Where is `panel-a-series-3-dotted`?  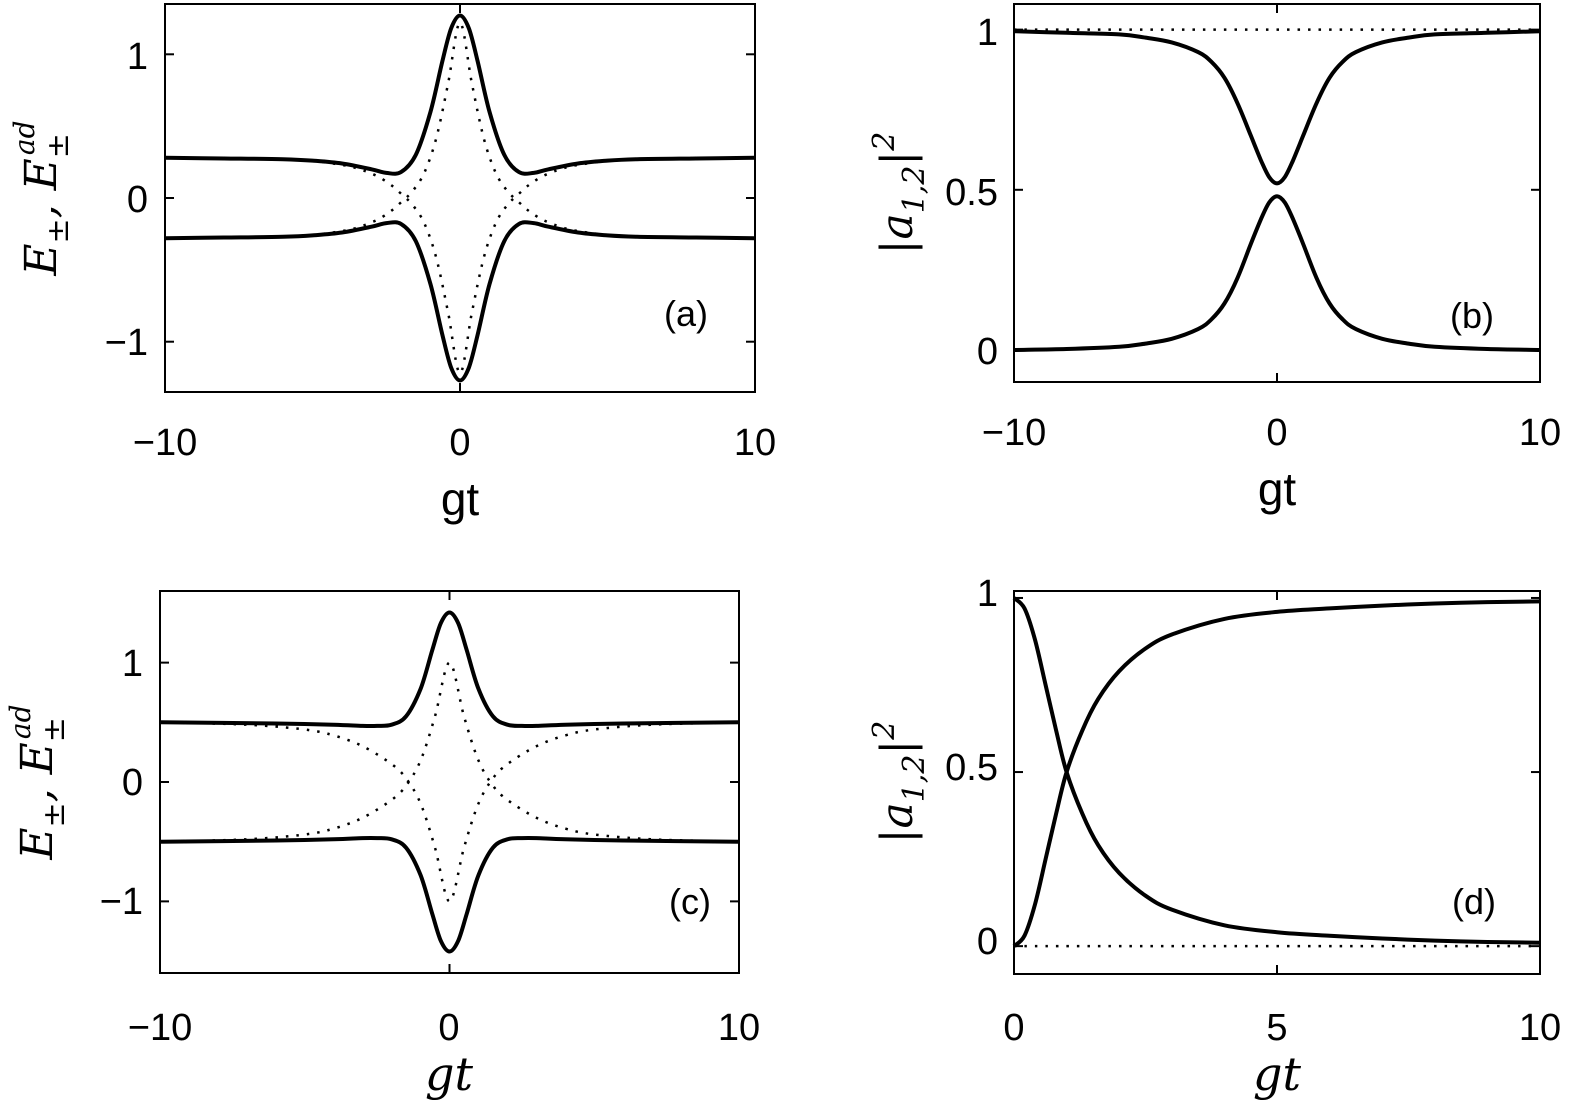 panel-a-series-3-dotted is located at coordinates (460, 130).